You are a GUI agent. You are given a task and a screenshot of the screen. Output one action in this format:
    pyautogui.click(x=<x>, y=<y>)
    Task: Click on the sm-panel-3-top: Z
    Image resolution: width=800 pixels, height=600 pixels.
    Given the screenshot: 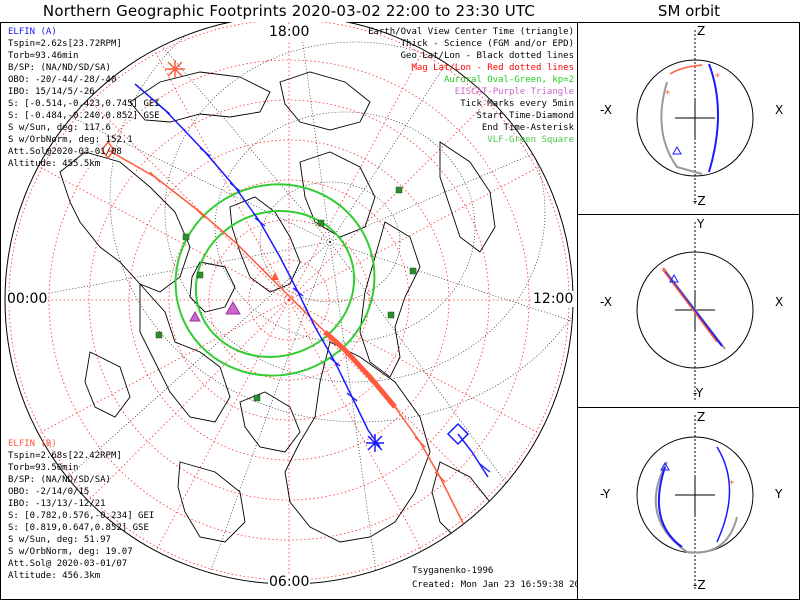 What is the action you would take?
    pyautogui.click(x=701, y=417)
    